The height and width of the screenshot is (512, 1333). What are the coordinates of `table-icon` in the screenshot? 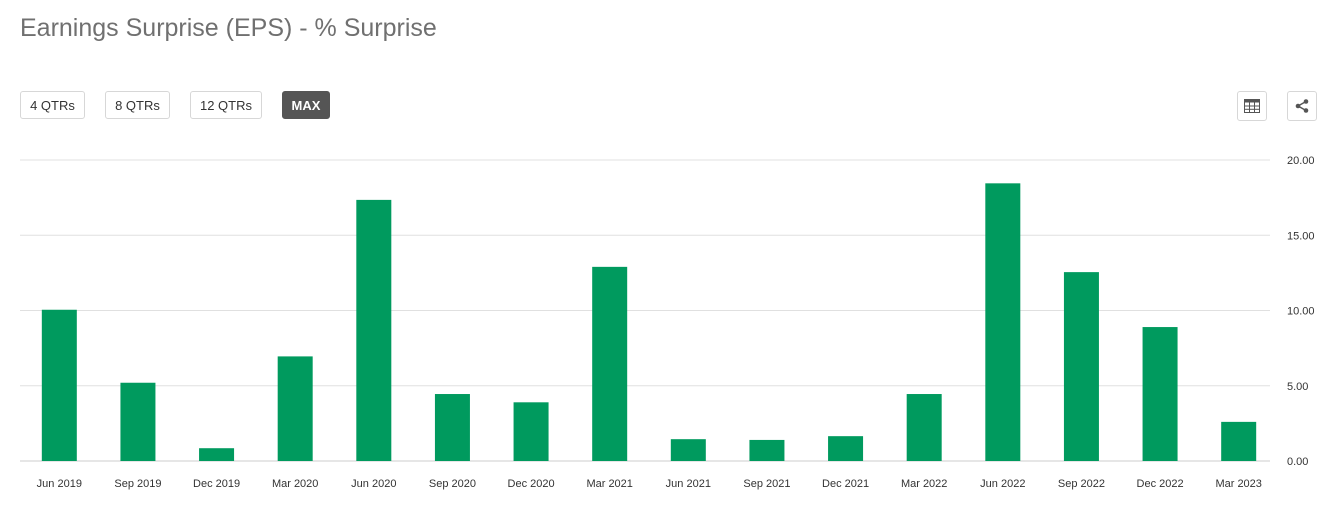 It's located at (1252, 106).